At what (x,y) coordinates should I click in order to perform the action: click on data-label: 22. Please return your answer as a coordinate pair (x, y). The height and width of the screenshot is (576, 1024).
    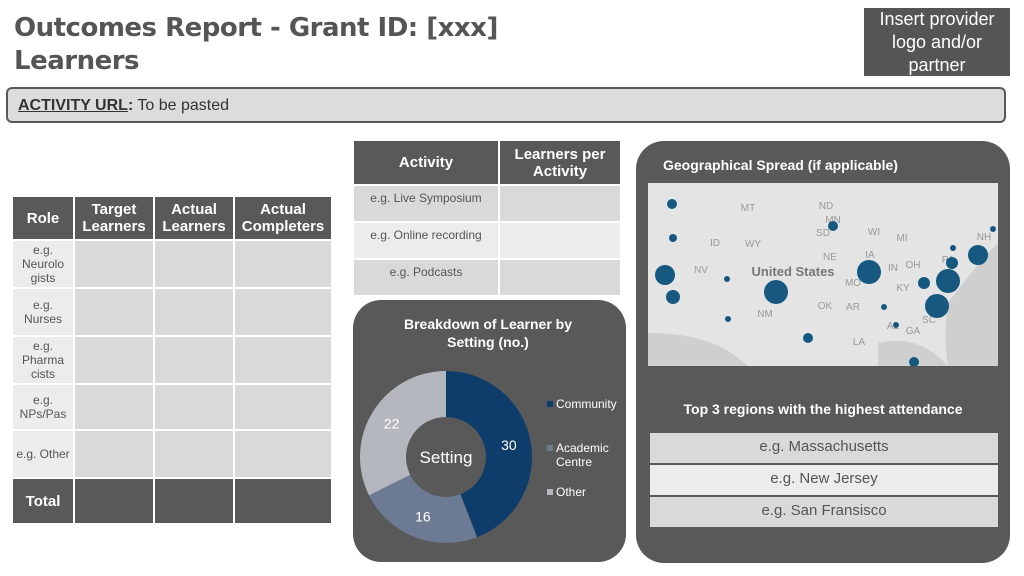
    Looking at the image, I should click on (392, 423).